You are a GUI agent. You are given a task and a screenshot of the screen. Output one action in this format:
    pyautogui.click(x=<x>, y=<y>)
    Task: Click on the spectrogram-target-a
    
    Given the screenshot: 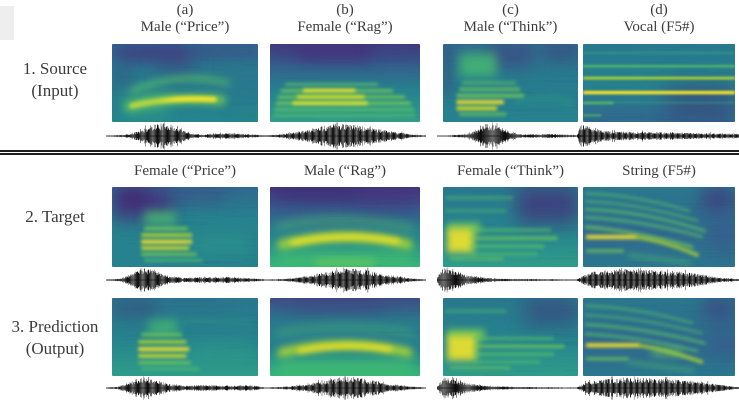 What is the action you would take?
    pyautogui.click(x=185, y=227)
    